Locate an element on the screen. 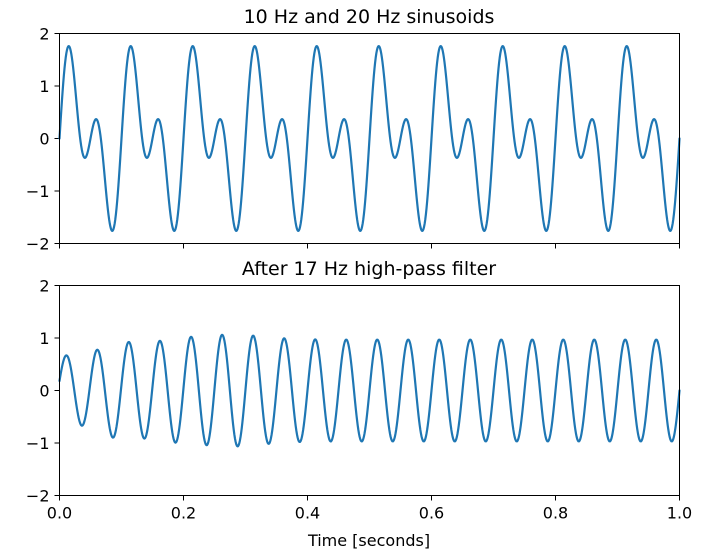 The image size is (718, 558). x-tick-label: 0.0 is located at coordinates (59, 513).